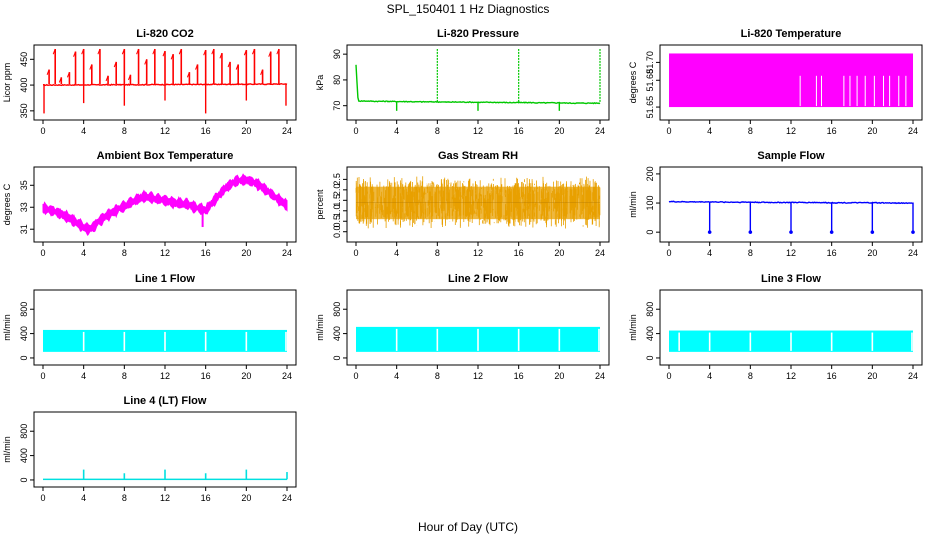 This screenshot has height=540, width=936. What do you see at coordinates (165, 279) in the screenshot?
I see `panel-title: Line 1 Flow` at bounding box center [165, 279].